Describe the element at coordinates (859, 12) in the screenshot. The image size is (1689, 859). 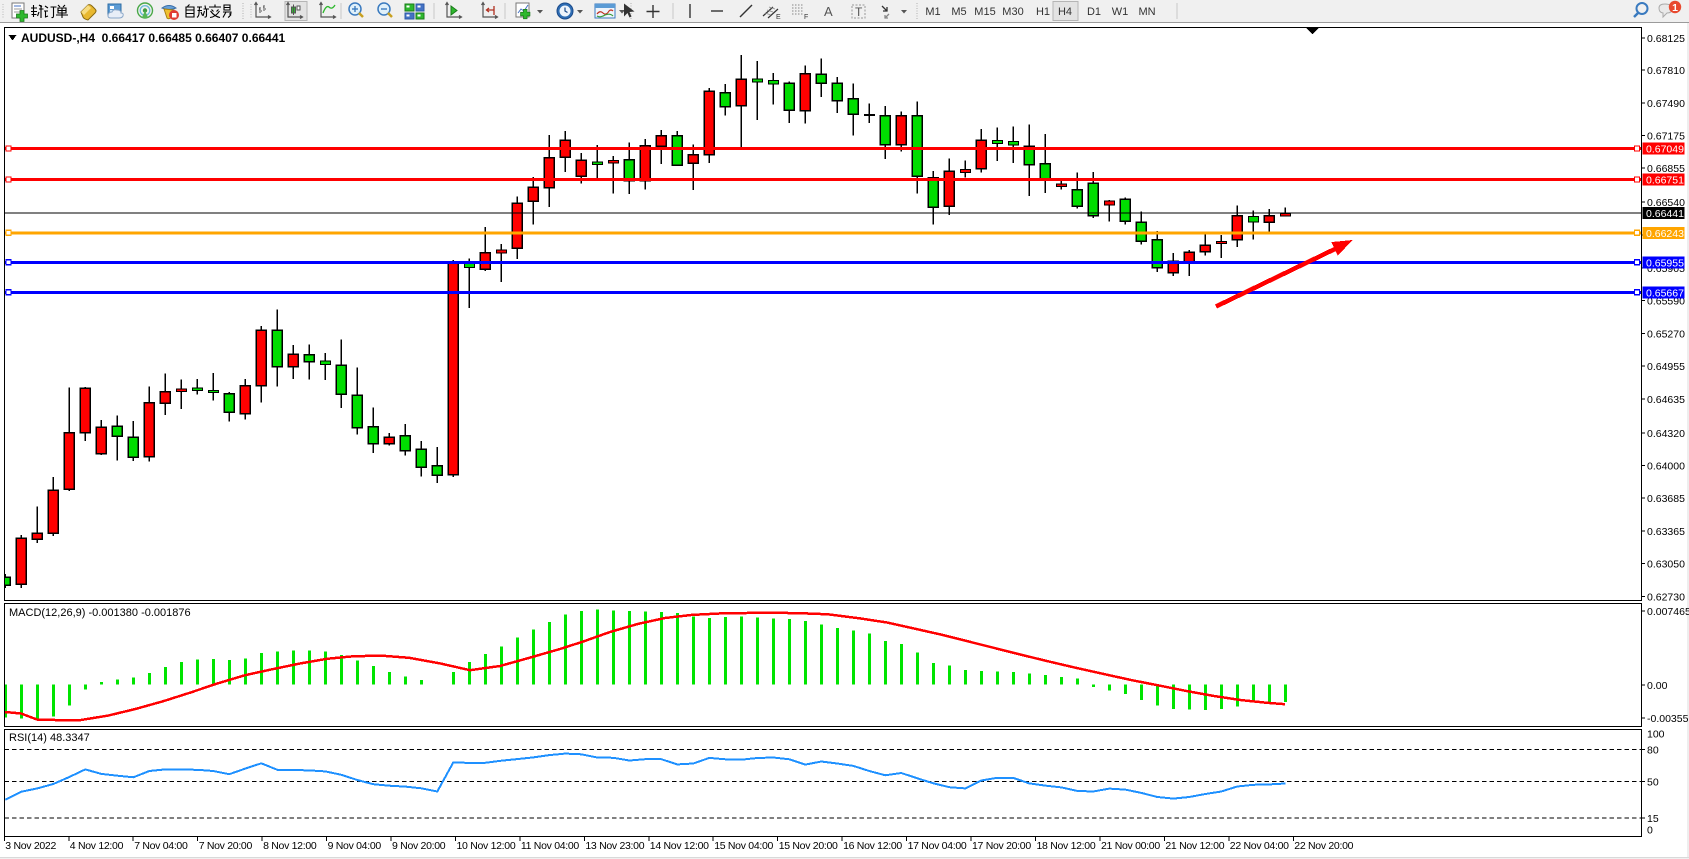
I see `svg-text: T` at that location.